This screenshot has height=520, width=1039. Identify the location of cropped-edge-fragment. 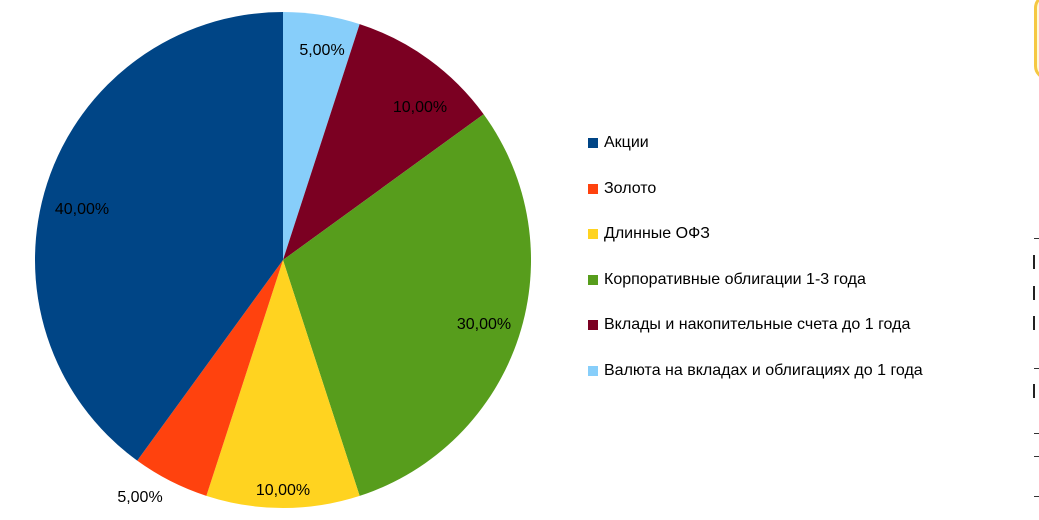
(1033, 260).